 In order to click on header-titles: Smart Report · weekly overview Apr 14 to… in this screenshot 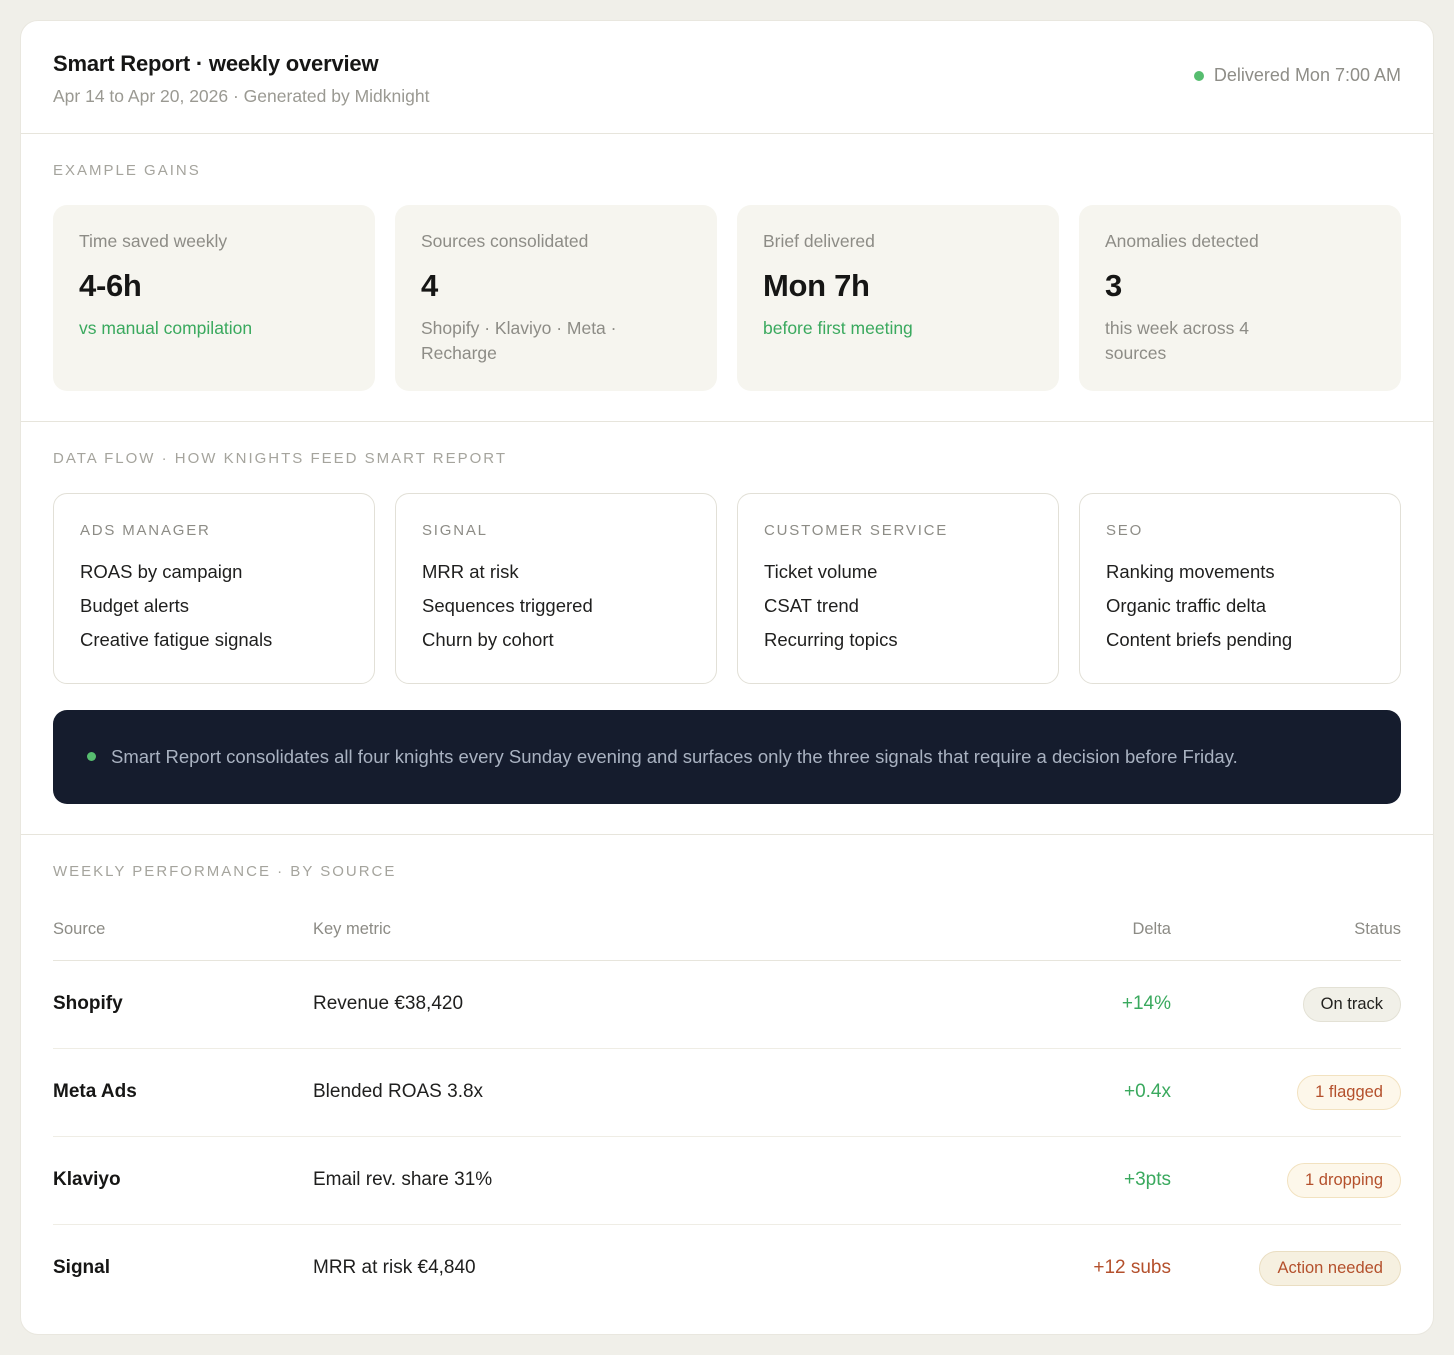, I will do `click(241, 79)`.